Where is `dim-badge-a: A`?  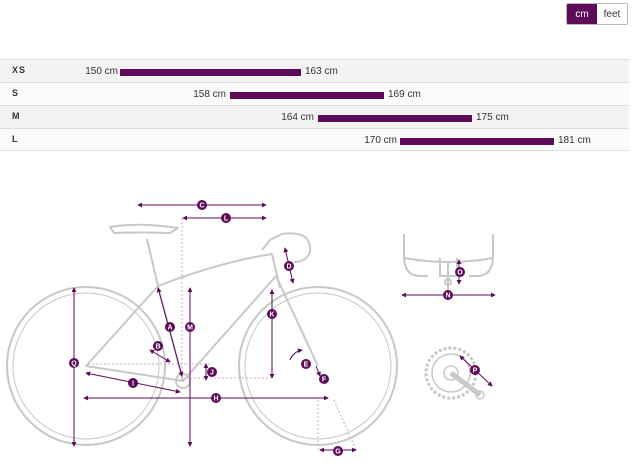
dim-badge-a: A is located at coordinates (170, 327).